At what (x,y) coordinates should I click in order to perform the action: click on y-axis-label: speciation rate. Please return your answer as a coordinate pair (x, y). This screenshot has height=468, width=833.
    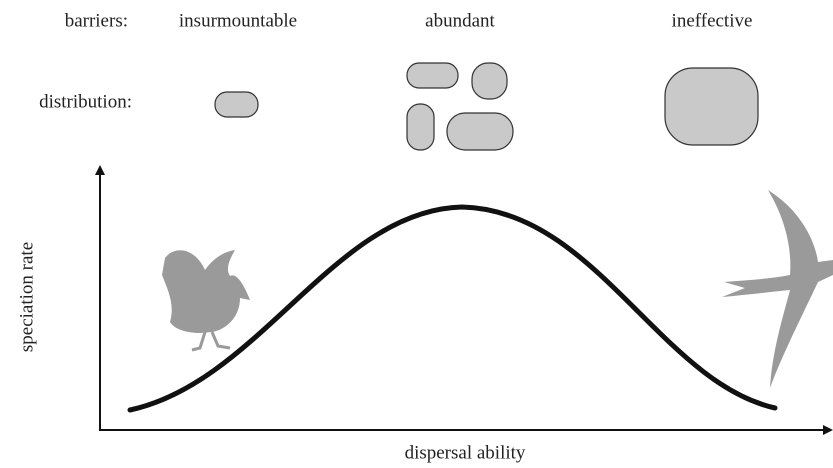
    Looking at the image, I should click on (26, 297).